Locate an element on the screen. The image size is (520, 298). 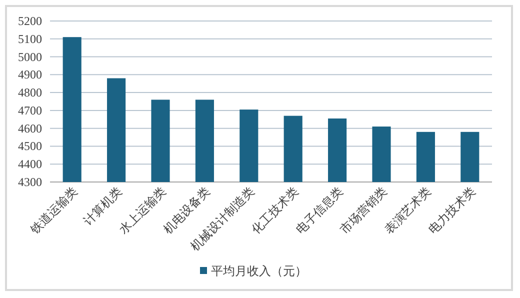
y-tick-label: 4400 is located at coordinates (30, 164).